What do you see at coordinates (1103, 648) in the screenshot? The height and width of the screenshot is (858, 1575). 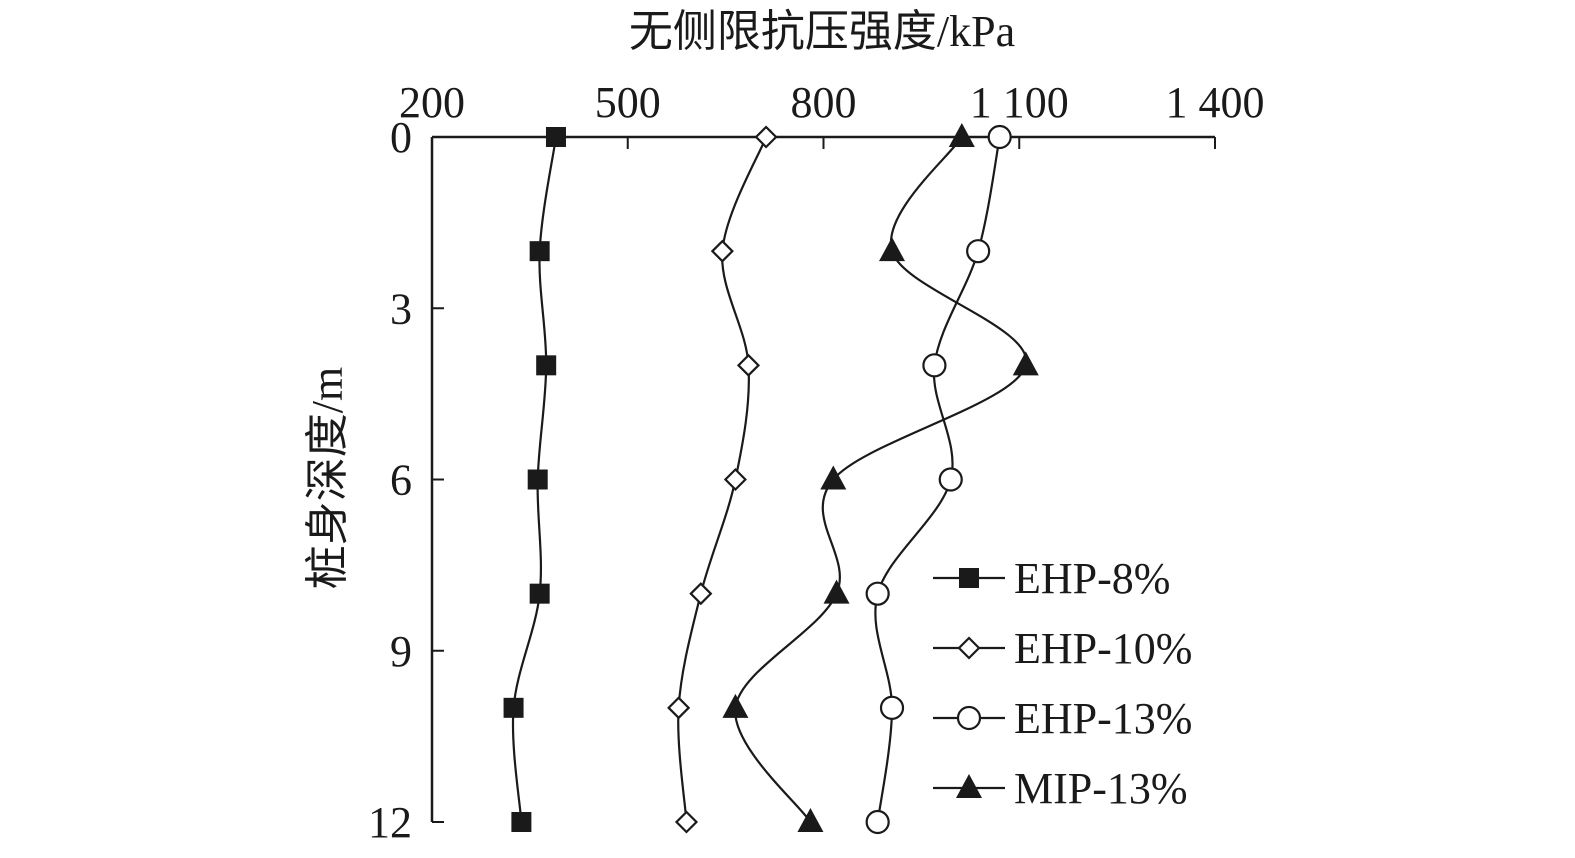 I see `legend-label: EHP-10%` at bounding box center [1103, 648].